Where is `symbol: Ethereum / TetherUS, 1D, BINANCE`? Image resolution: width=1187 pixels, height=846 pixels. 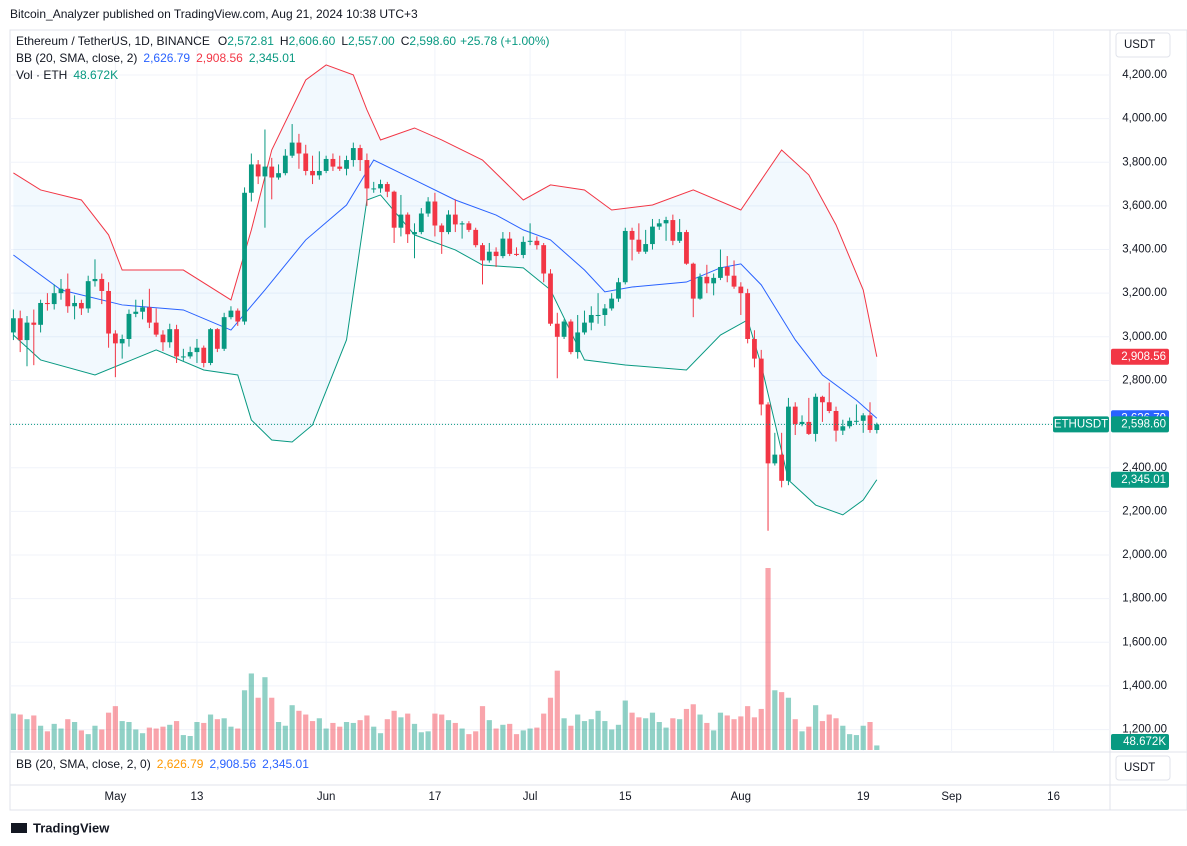
symbol: Ethereum / TetherUS, 1D, BINANCE is located at coordinates (113, 41).